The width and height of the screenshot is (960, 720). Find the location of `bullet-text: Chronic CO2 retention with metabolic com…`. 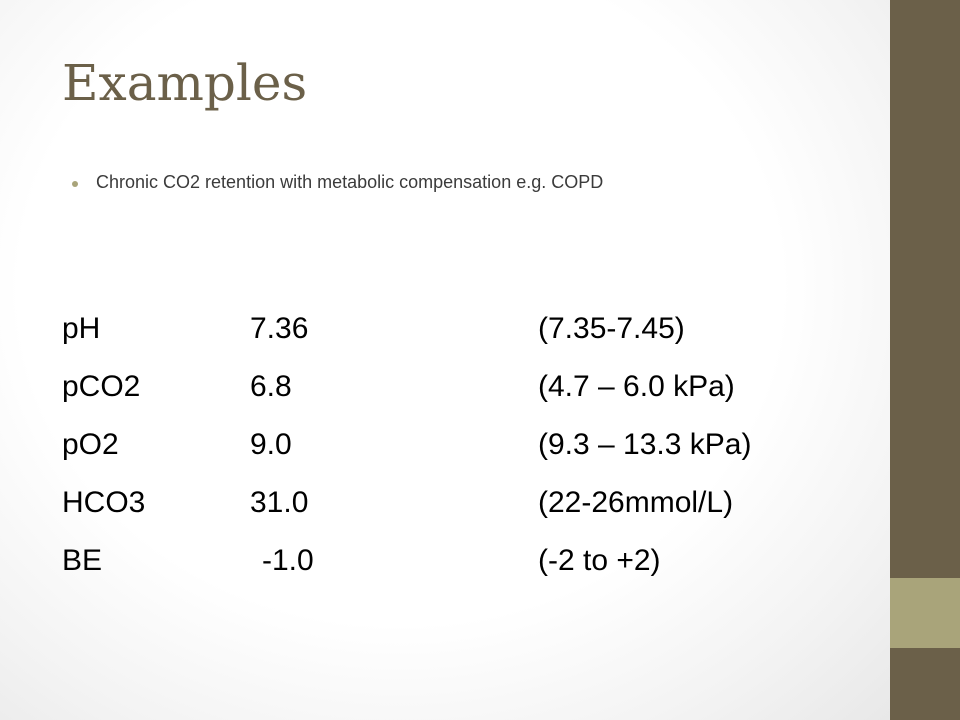

bullet-text: Chronic CO2 retention with metabolic com… is located at coordinates (350, 182).